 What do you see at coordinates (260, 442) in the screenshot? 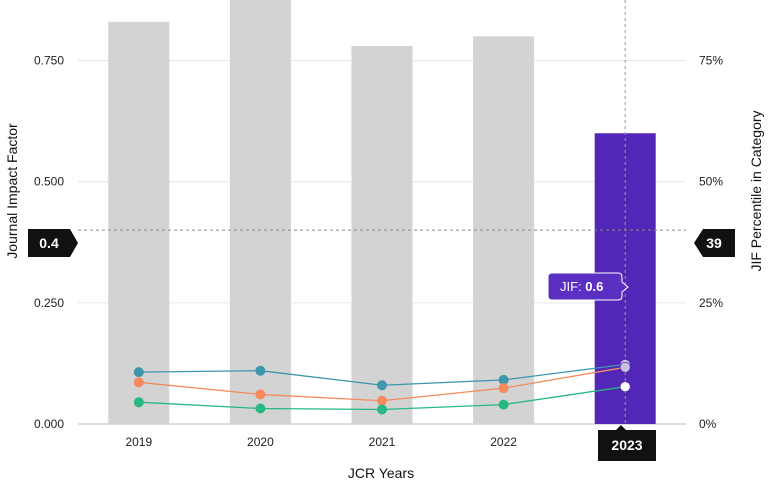
I see `x-tick-label: 2020` at bounding box center [260, 442].